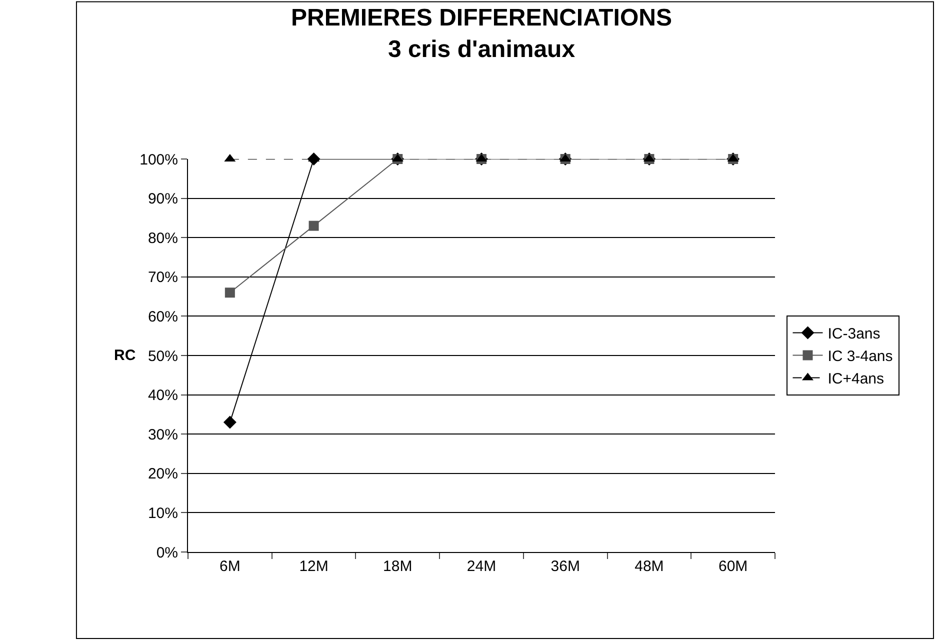 The height and width of the screenshot is (642, 944). Describe the element at coordinates (481, 566) in the screenshot. I see `x-tick-label: 24M` at that location.